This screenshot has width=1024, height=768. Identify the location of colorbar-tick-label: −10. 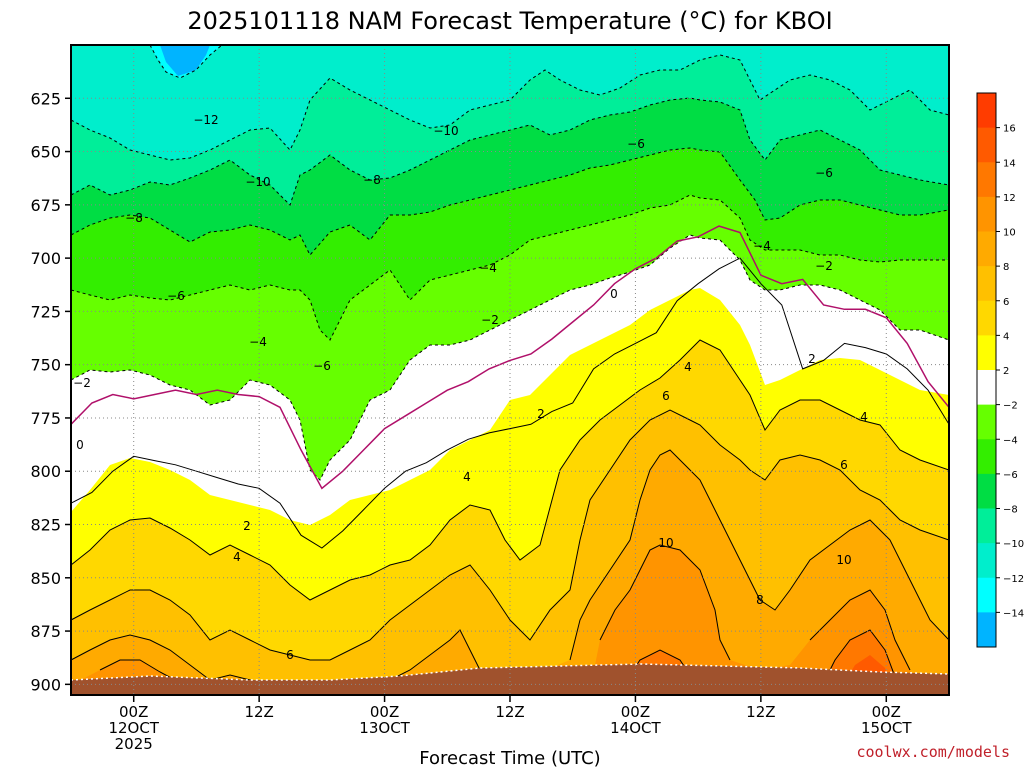
(1013, 544).